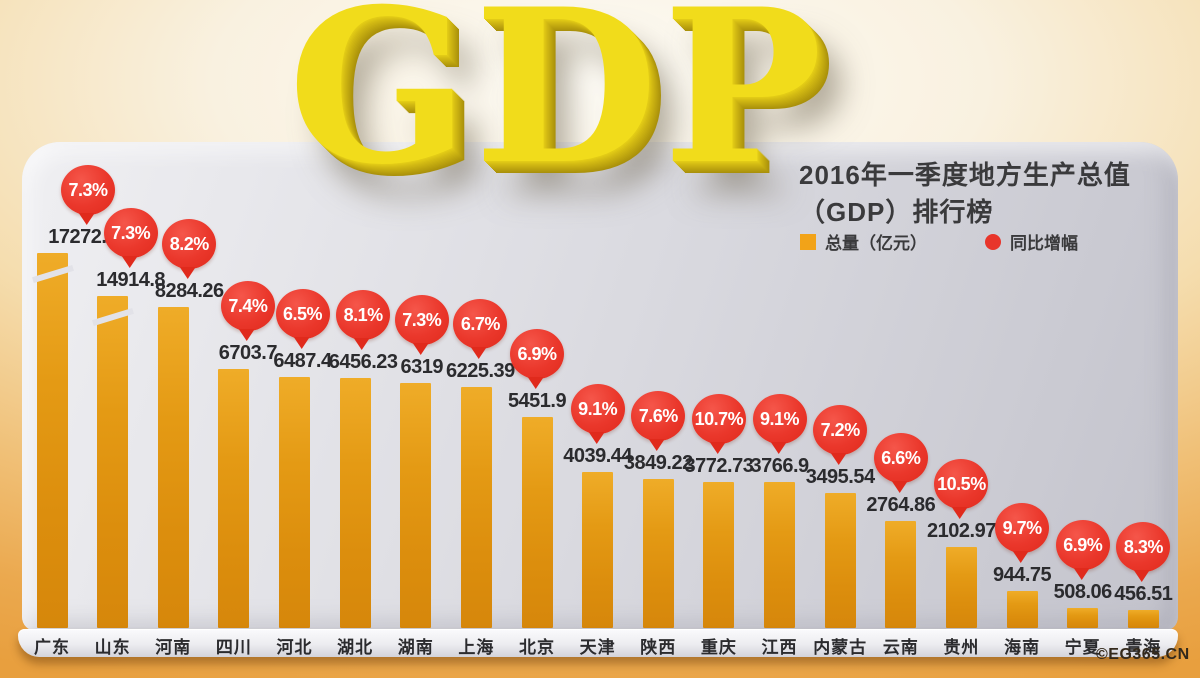 This screenshot has height=678, width=1200. I want to click on axis-label-province: 贵州, so click(961, 647).